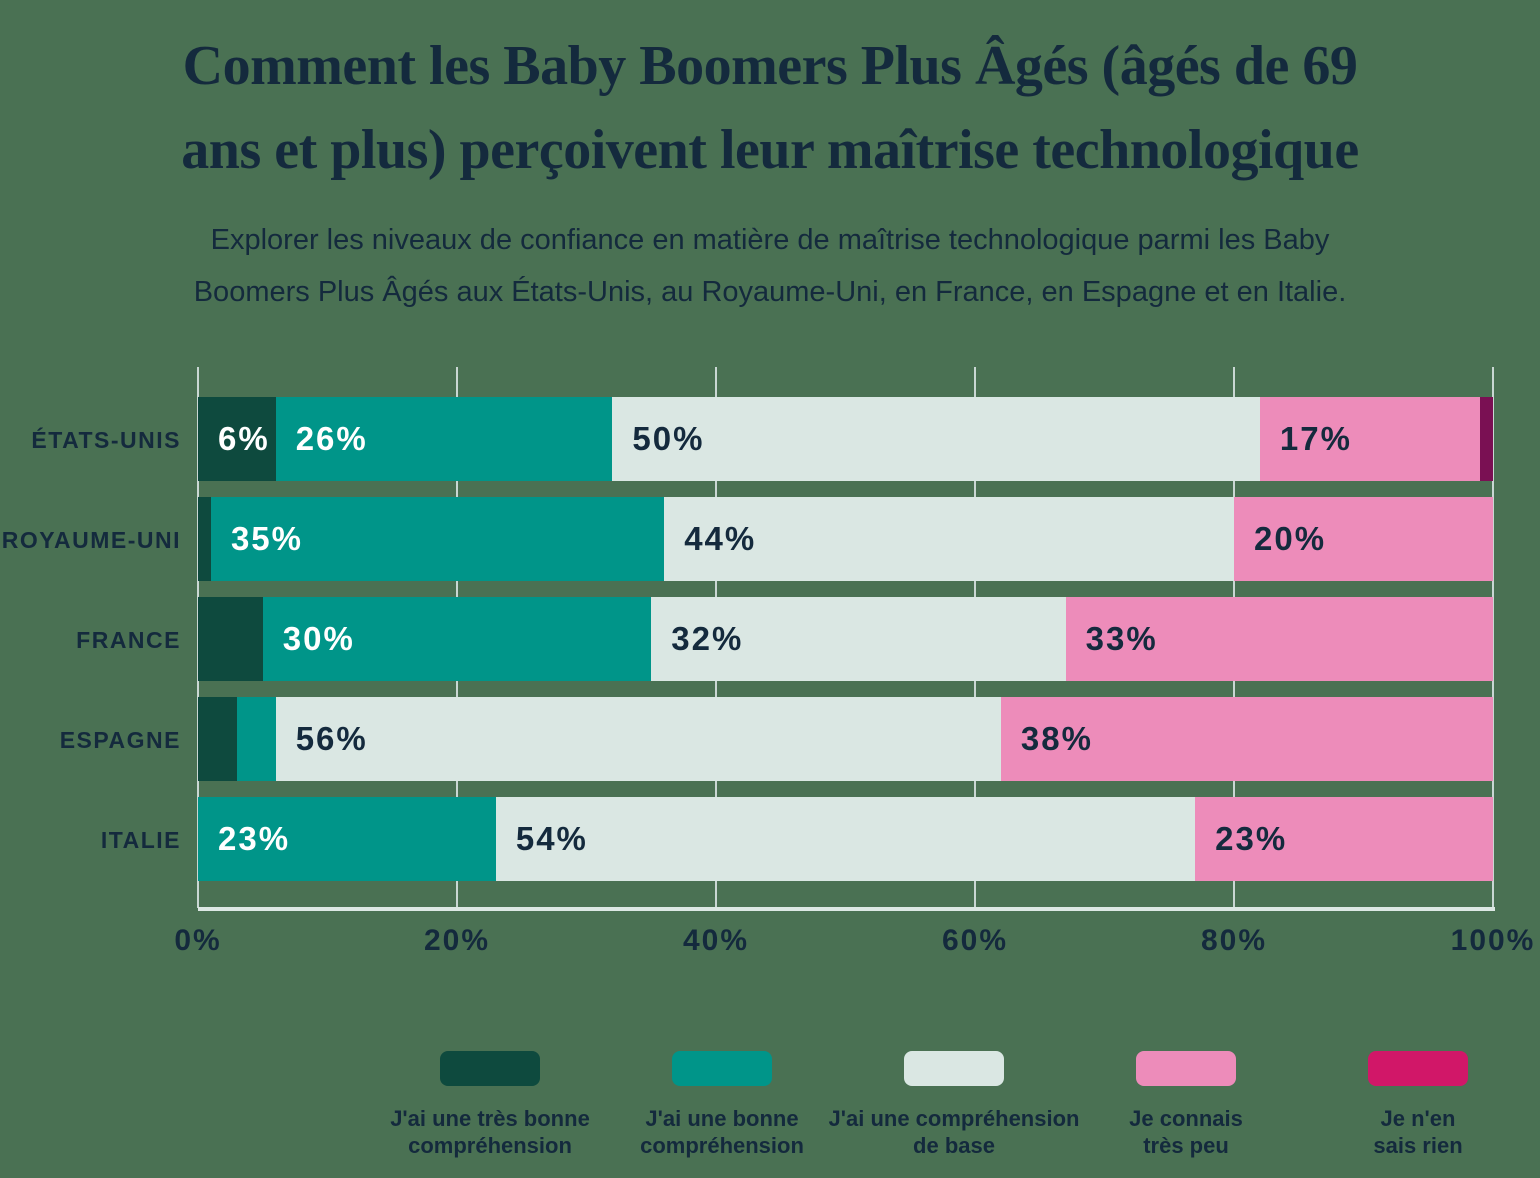 This screenshot has width=1540, height=1178. Describe the element at coordinates (198, 940) in the screenshot. I see `x-tick-0%: 0%` at that location.